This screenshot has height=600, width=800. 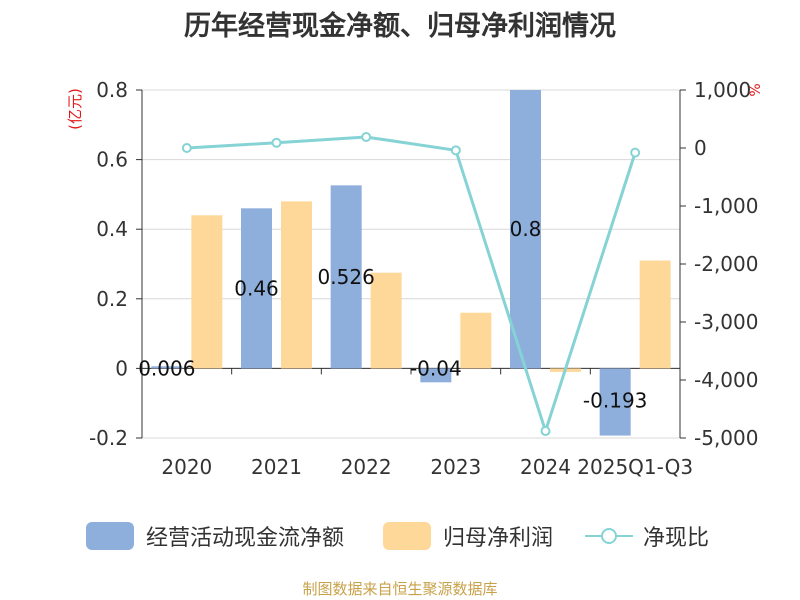 I want to click on y-right-tick-label: 1,000, so click(x=722, y=90).